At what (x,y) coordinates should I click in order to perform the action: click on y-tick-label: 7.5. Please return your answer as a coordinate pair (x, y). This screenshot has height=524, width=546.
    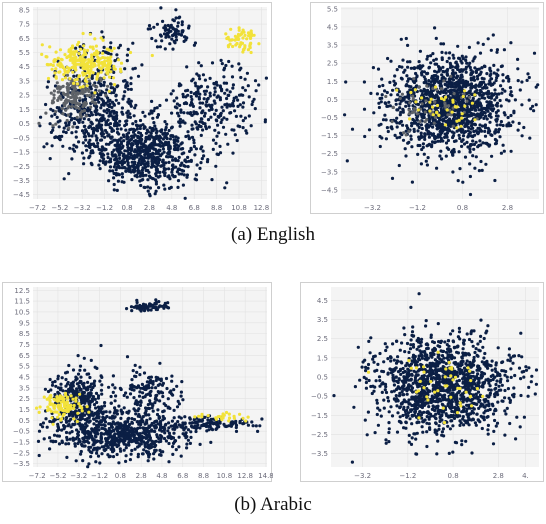
    Looking at the image, I should click on (24, 345).